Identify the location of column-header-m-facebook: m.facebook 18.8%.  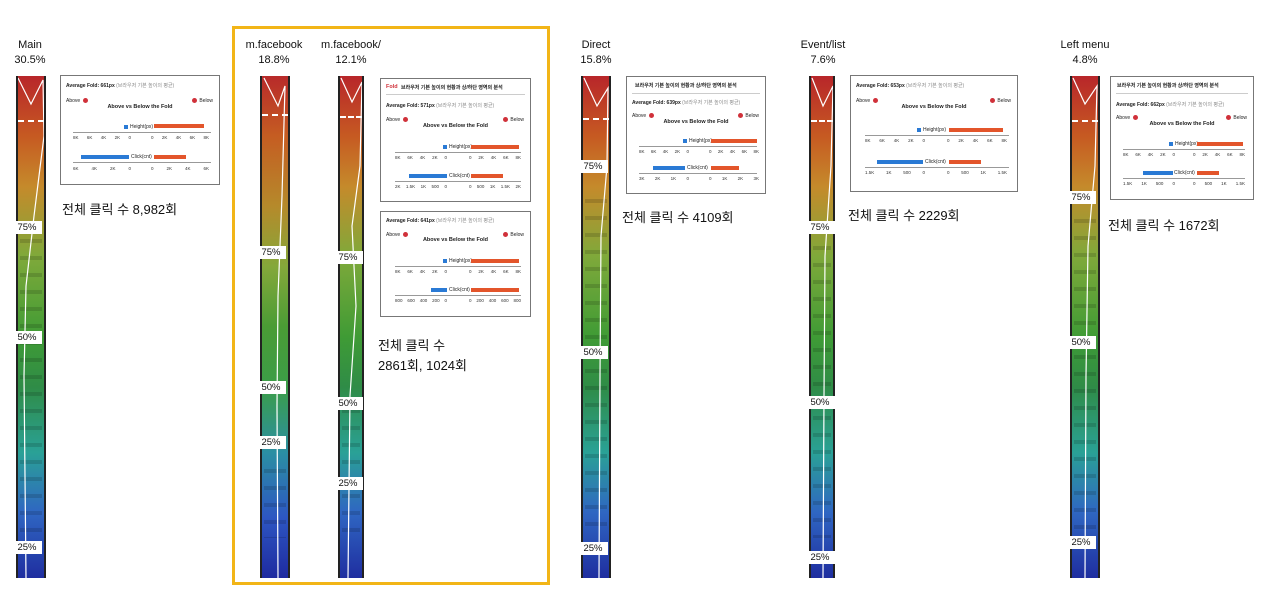
(274, 53).